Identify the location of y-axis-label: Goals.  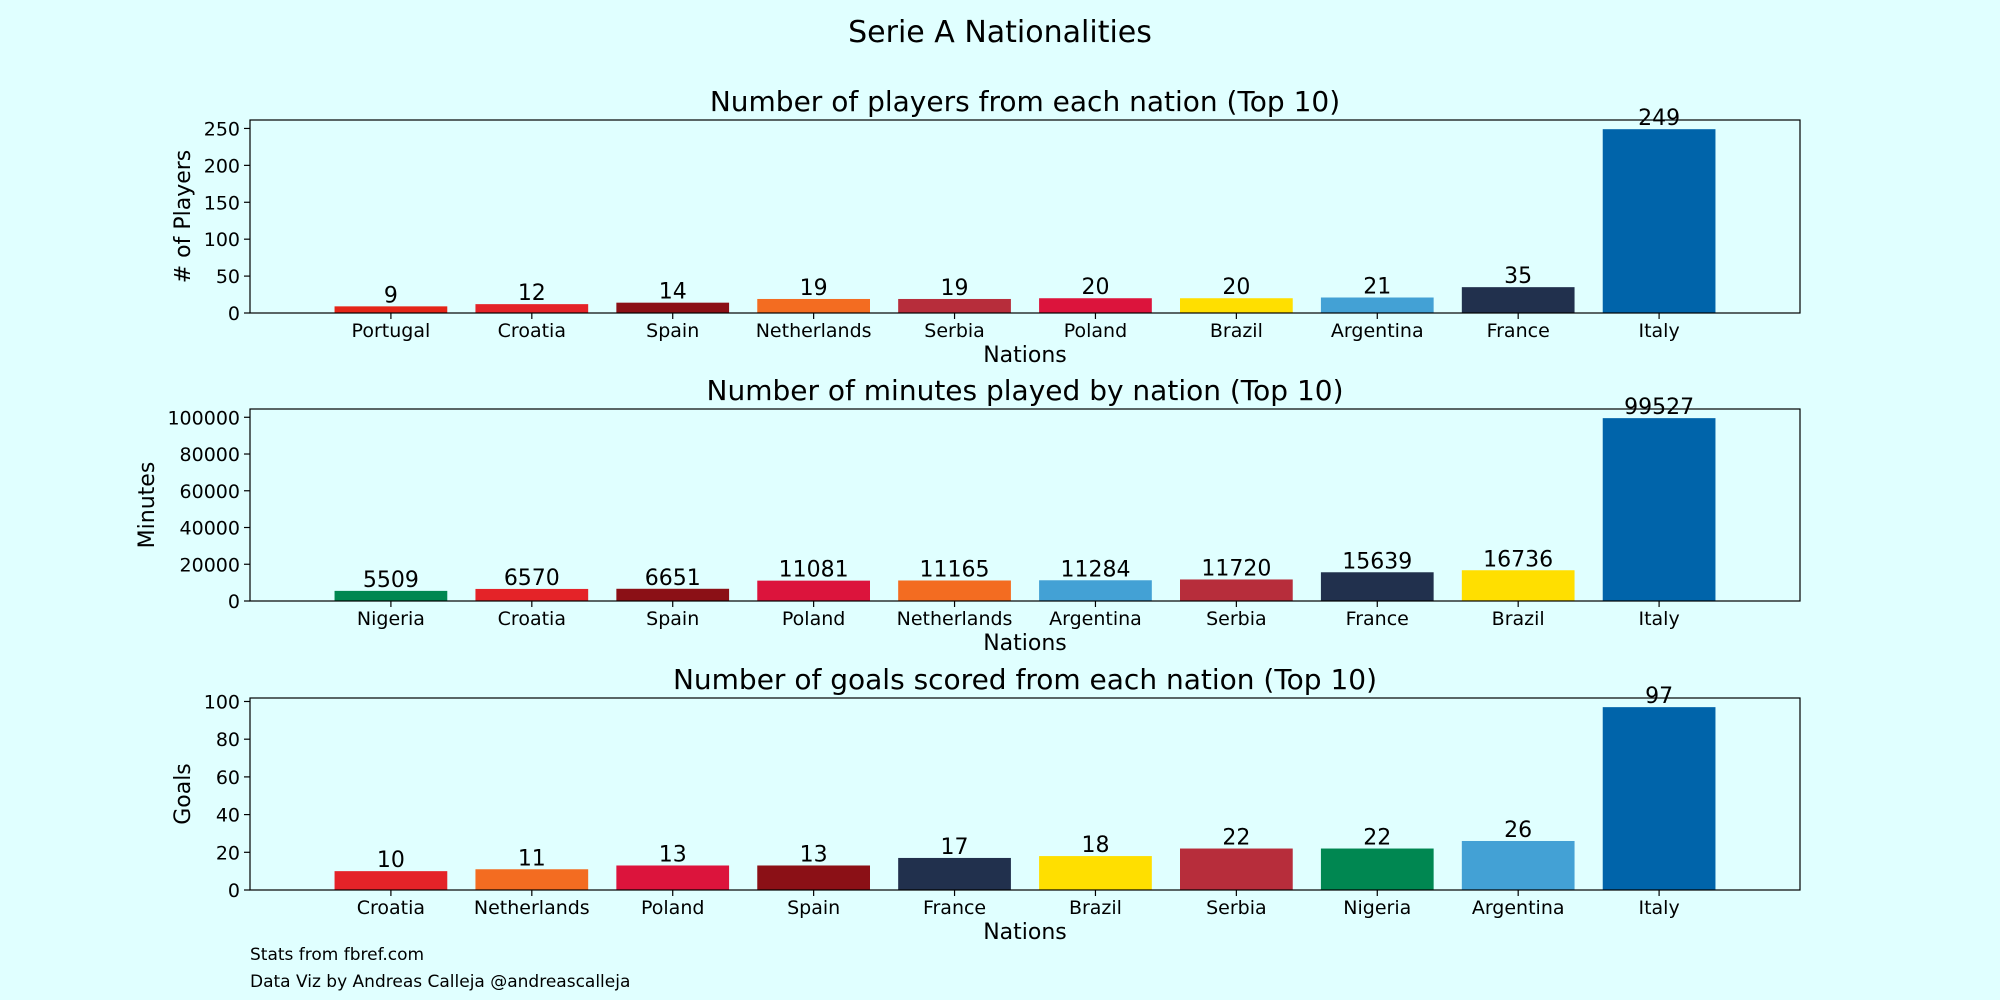
(183, 794).